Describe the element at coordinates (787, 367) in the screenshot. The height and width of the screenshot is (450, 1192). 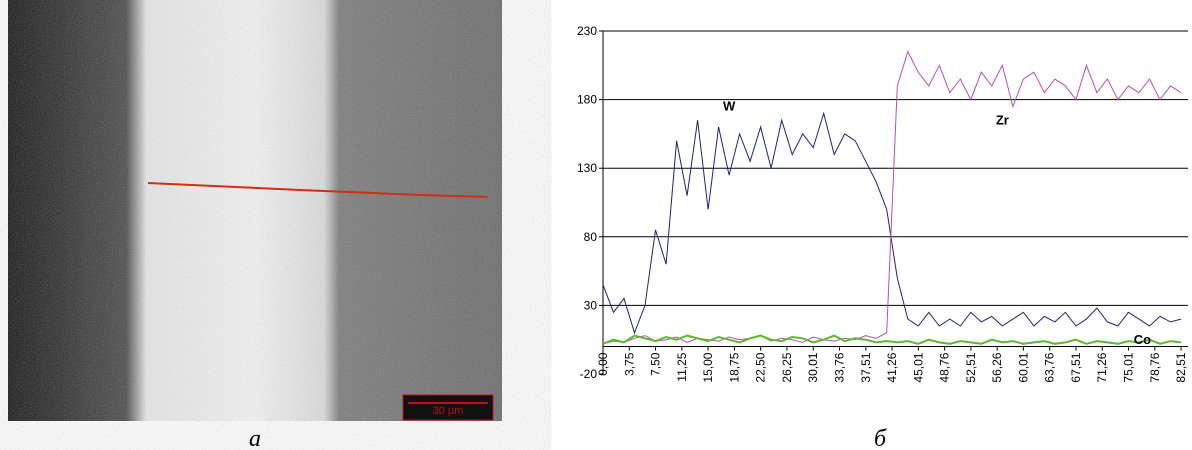
I see `x-tick-label: 26,25` at that location.